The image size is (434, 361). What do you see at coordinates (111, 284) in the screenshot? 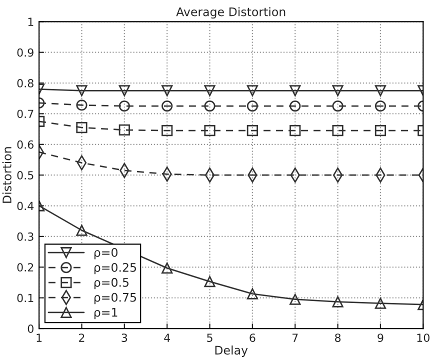
I see `legend-label: ρ=0.5` at bounding box center [111, 284].